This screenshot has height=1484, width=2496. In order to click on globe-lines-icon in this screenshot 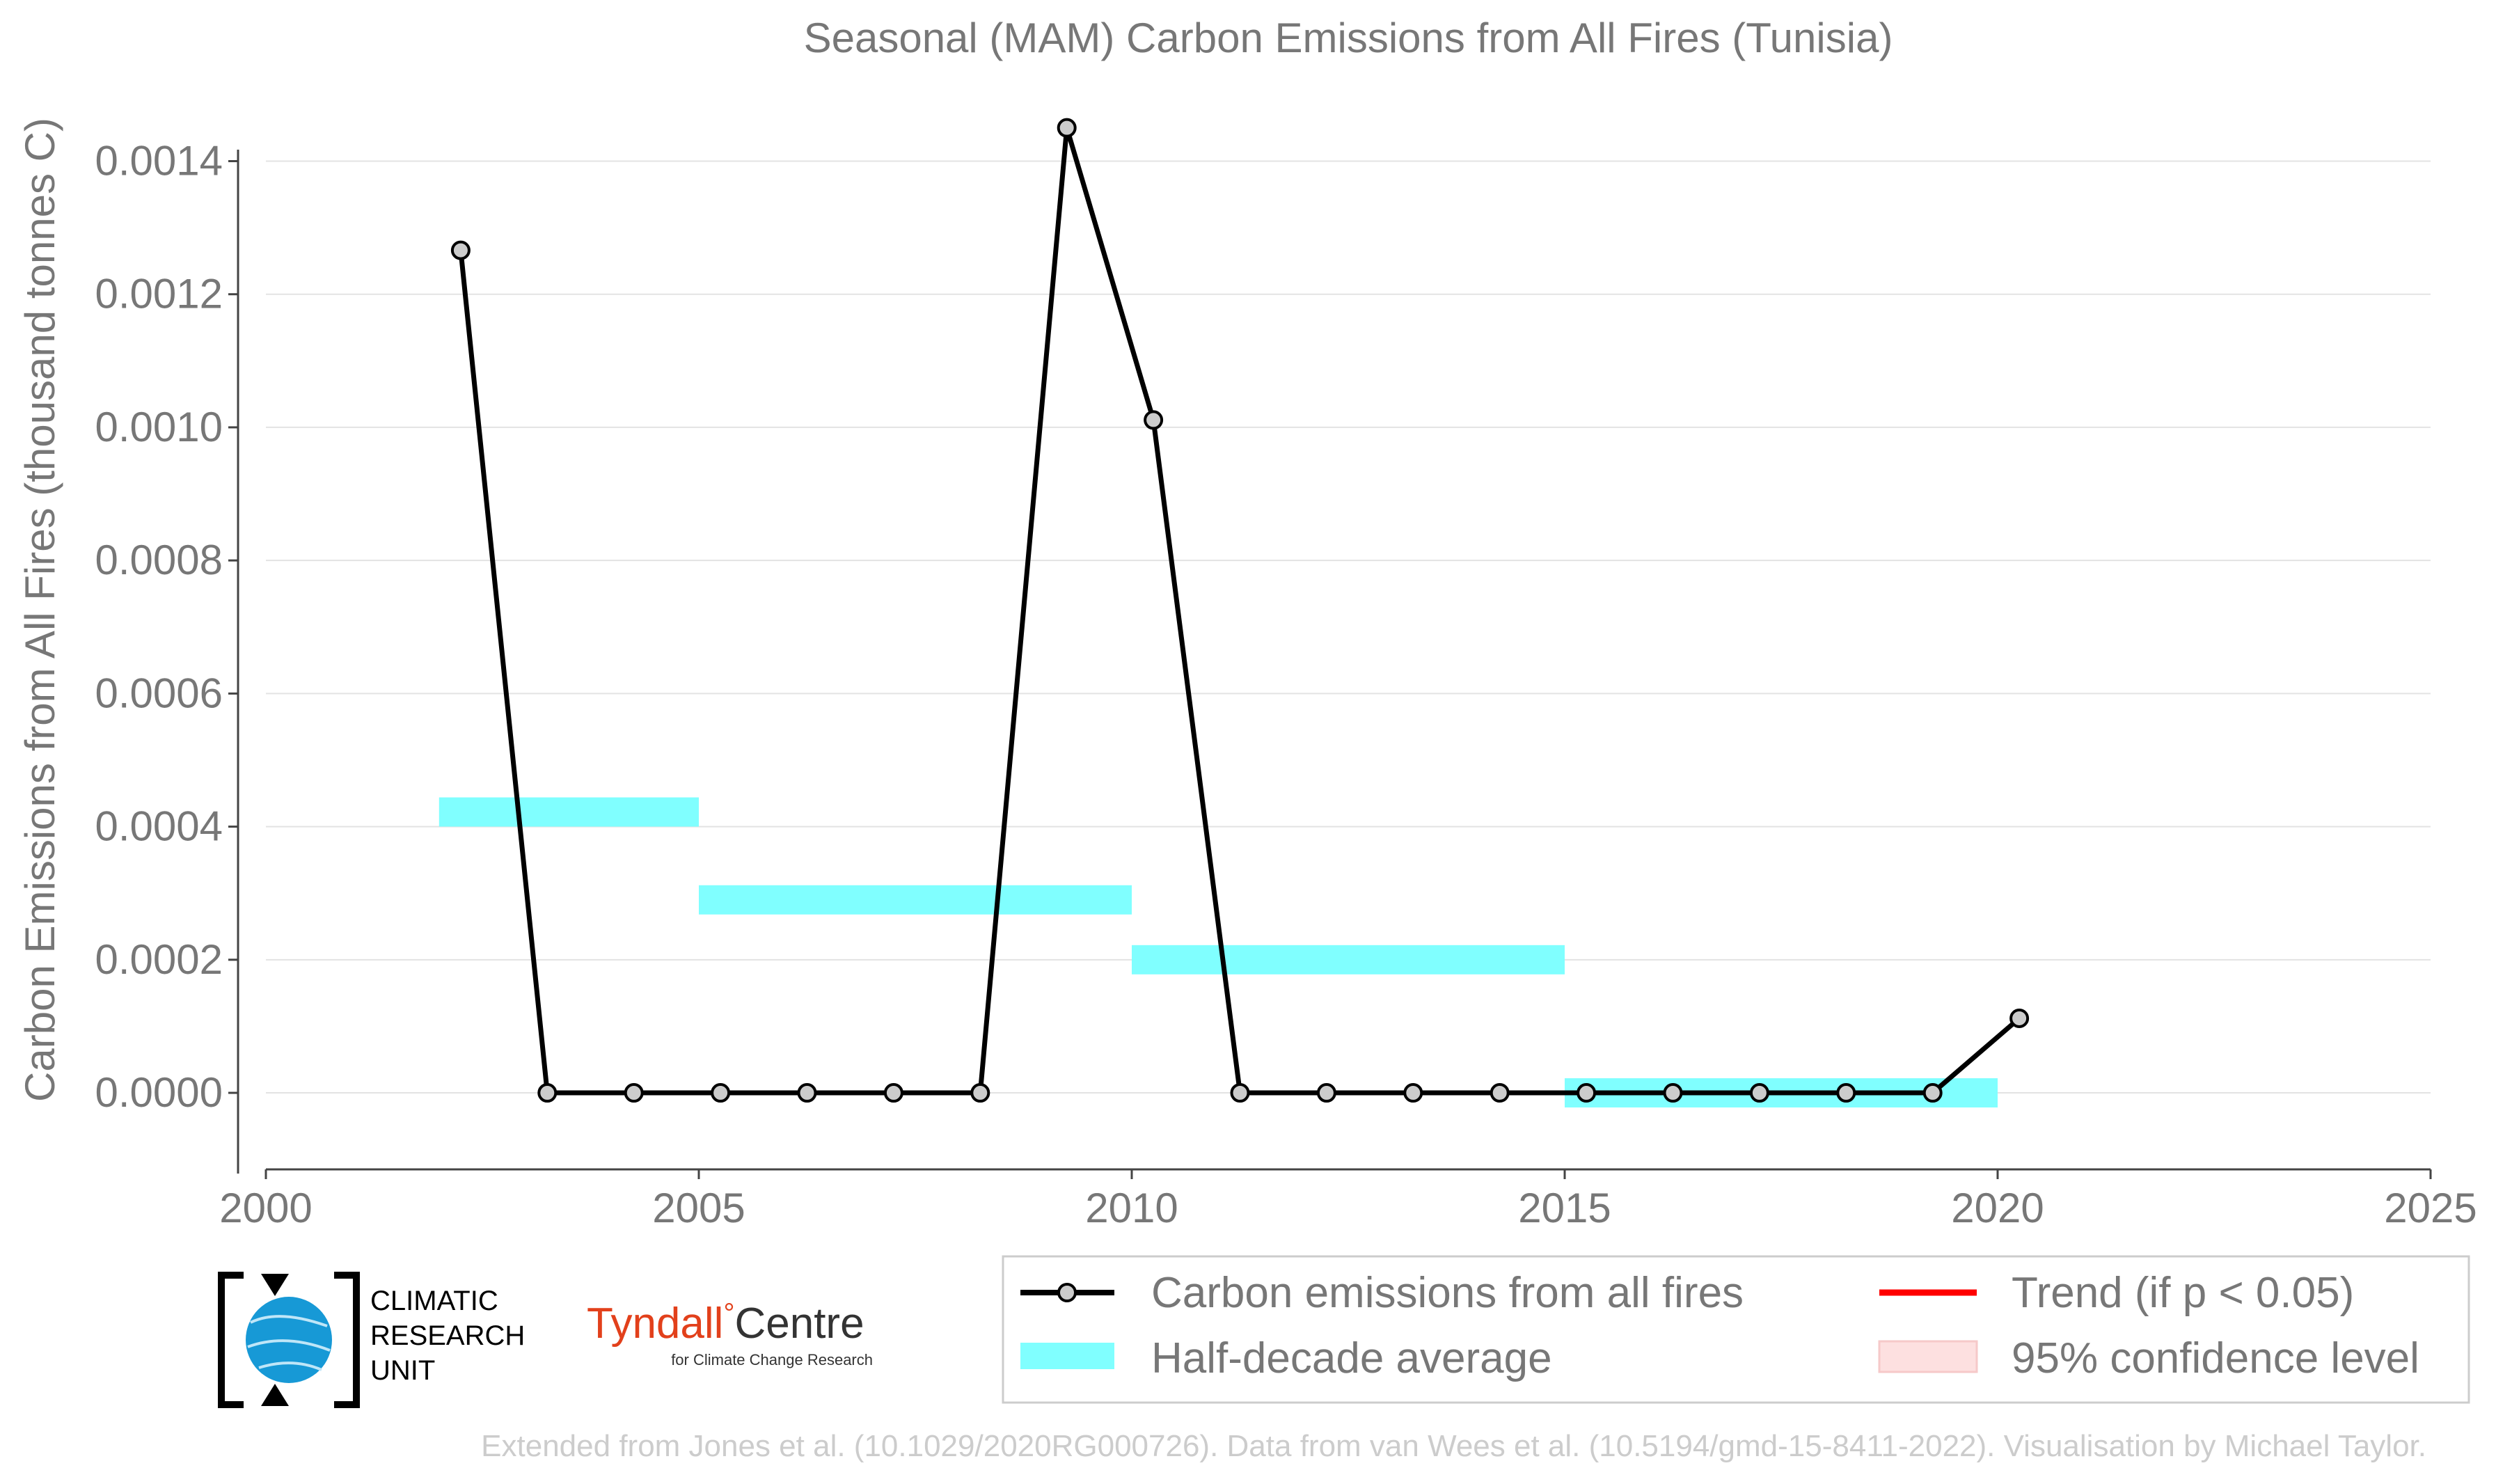, I will do `click(289, 1343)`.